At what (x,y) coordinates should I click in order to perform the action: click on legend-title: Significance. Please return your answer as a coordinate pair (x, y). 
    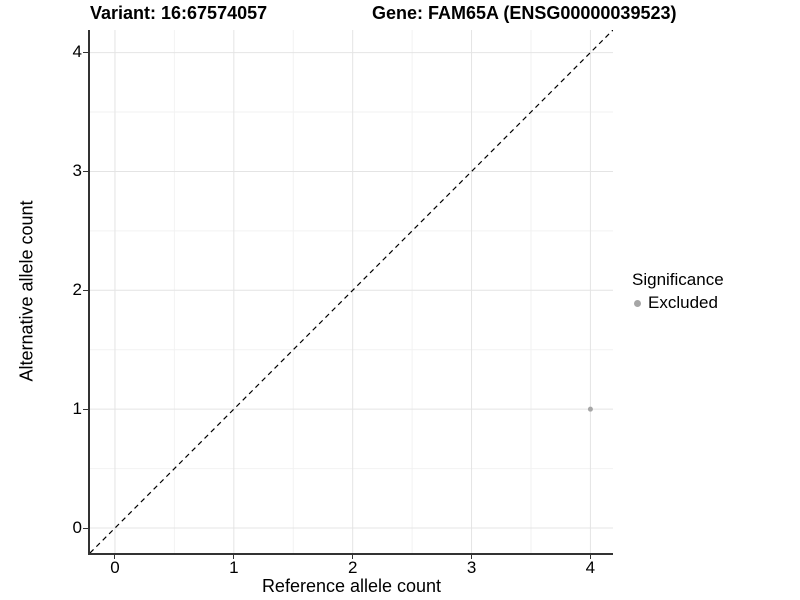
    Looking at the image, I should click on (678, 279).